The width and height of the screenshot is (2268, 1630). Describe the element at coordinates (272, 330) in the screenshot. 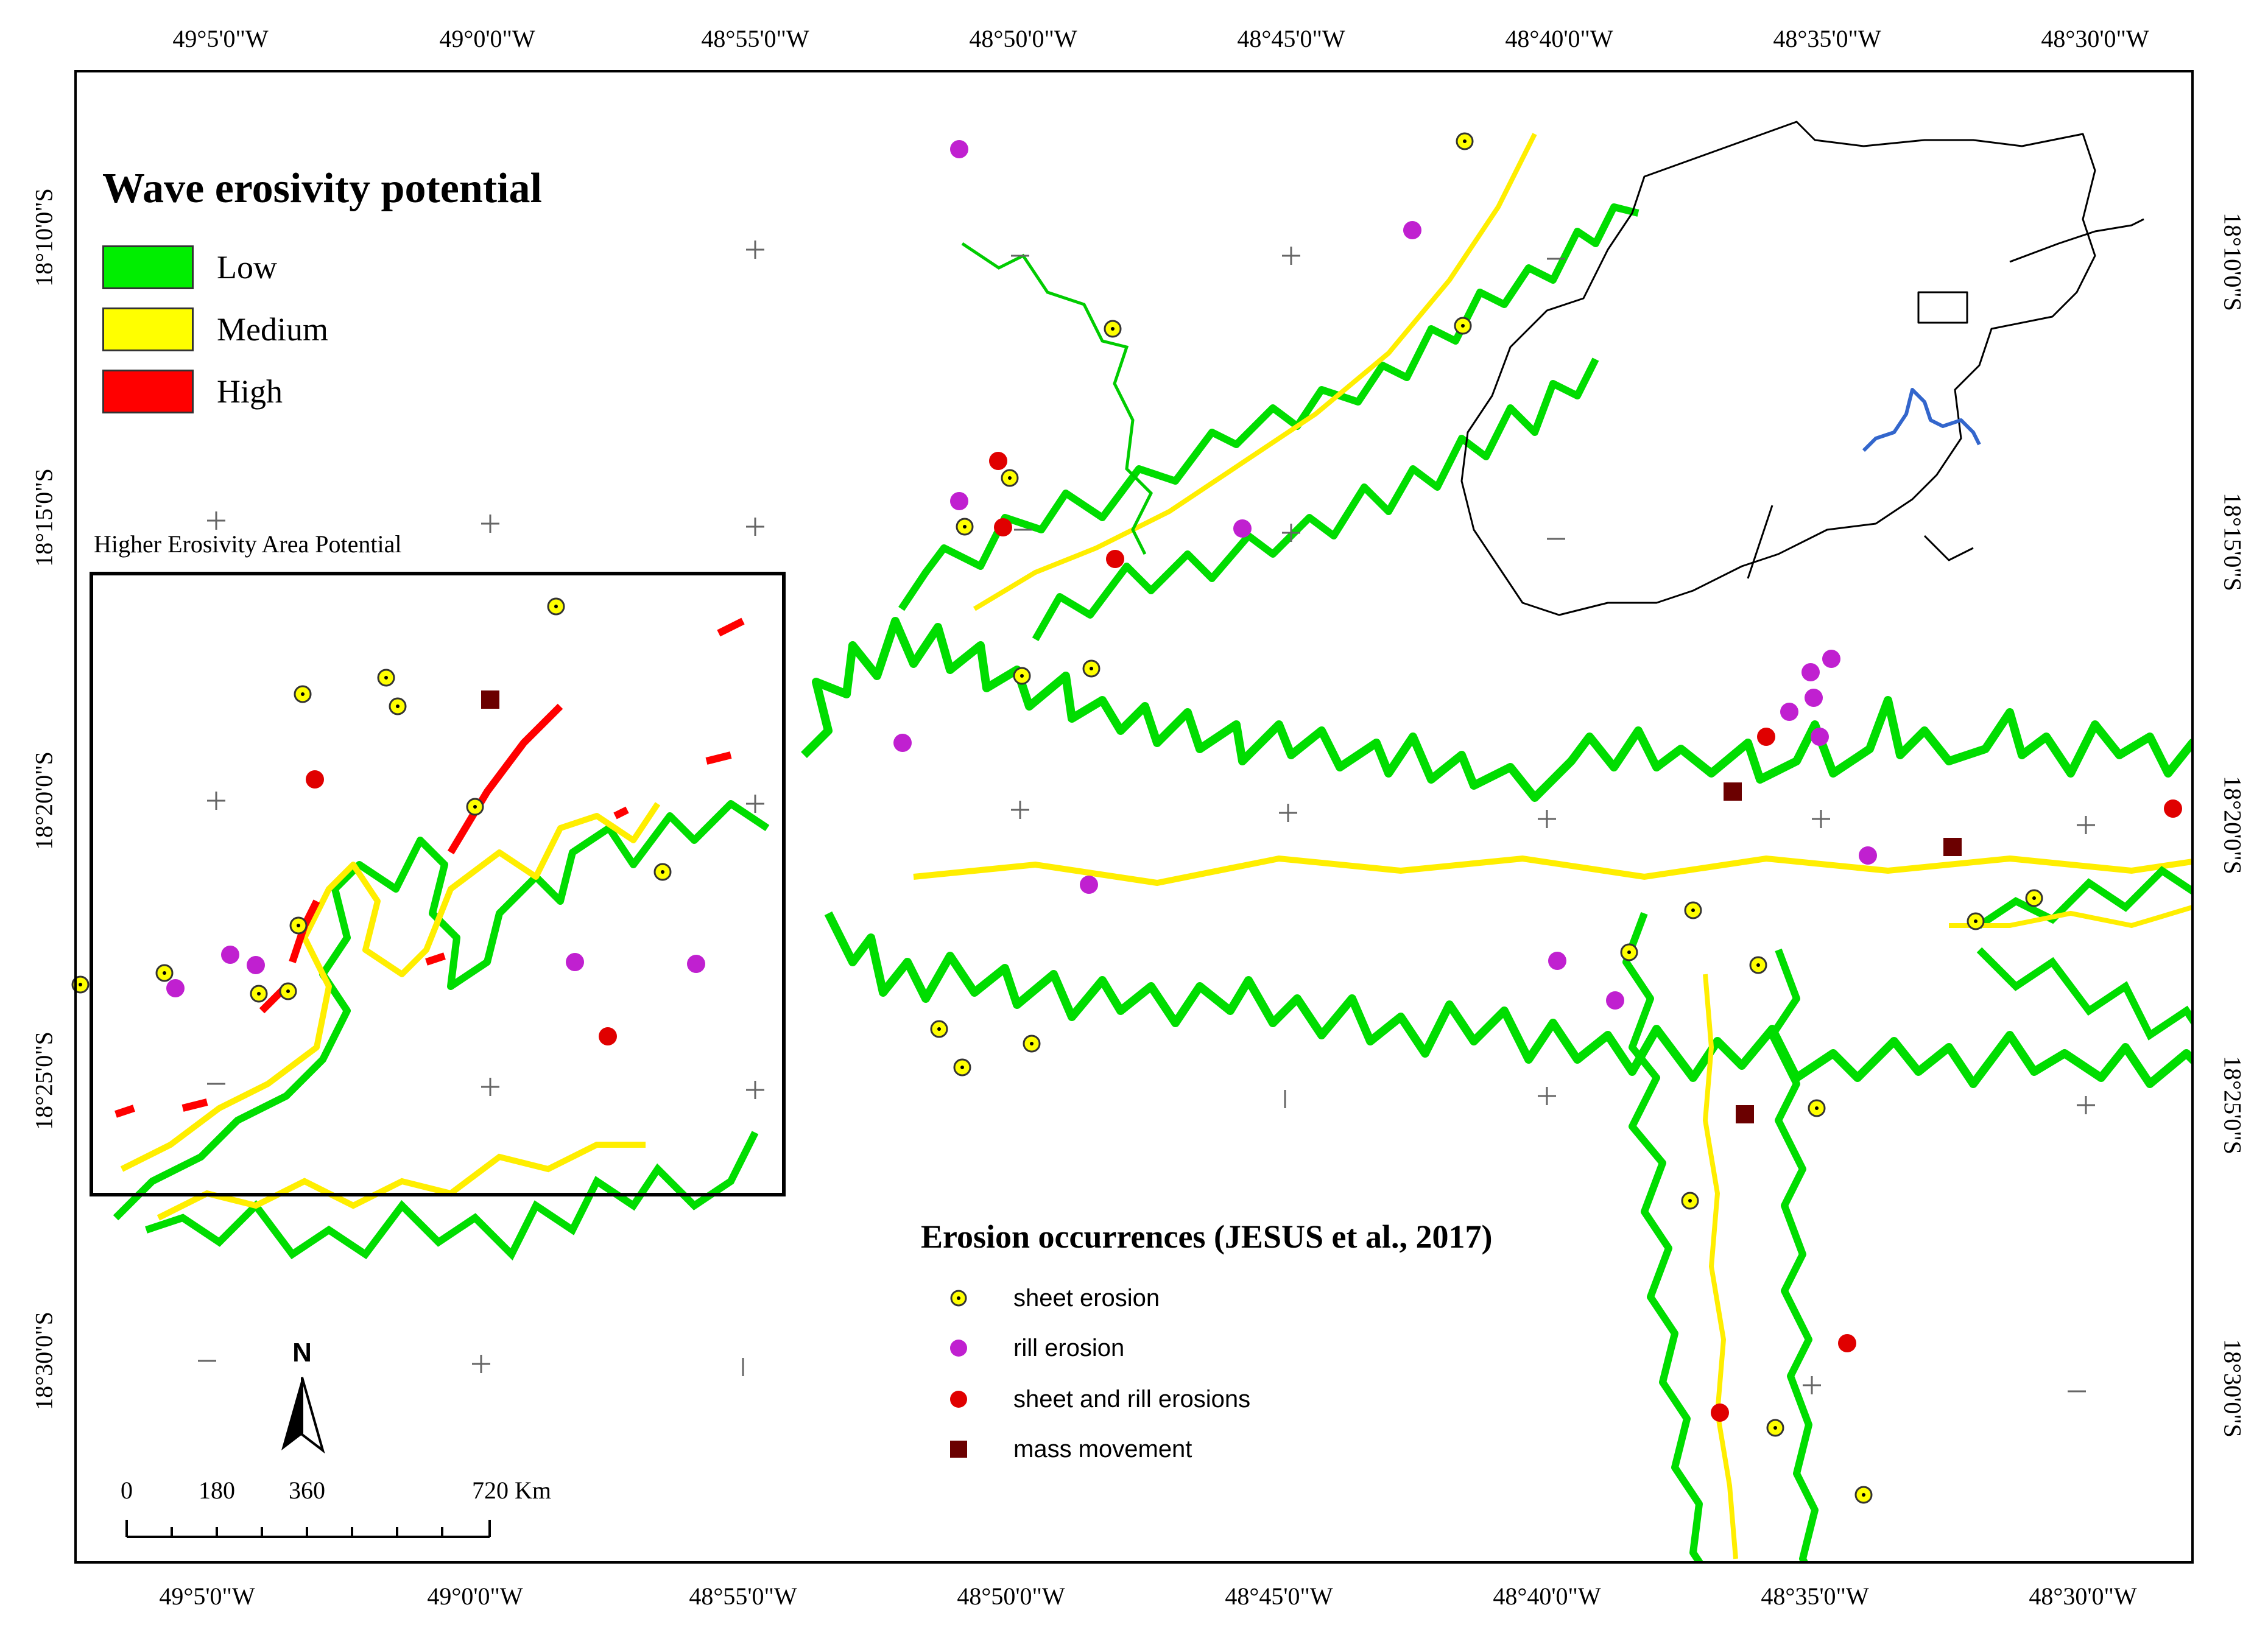

I see `legend-label: Medium` at that location.